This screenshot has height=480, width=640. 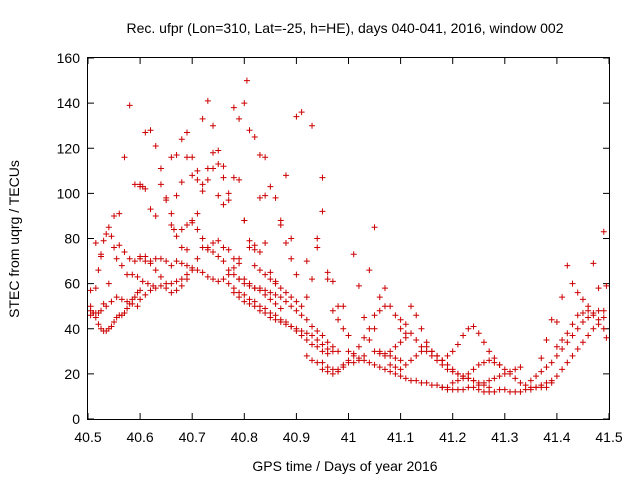 I want to click on x-axis-label: GPS time / Days of year 2016, so click(x=344, y=466).